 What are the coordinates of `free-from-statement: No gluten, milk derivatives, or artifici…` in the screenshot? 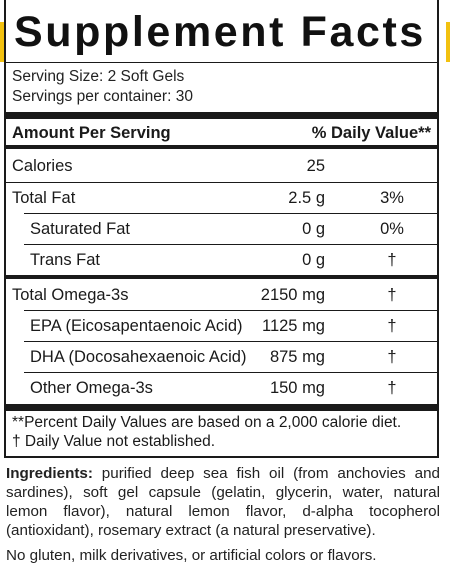 It's located at (191, 555).